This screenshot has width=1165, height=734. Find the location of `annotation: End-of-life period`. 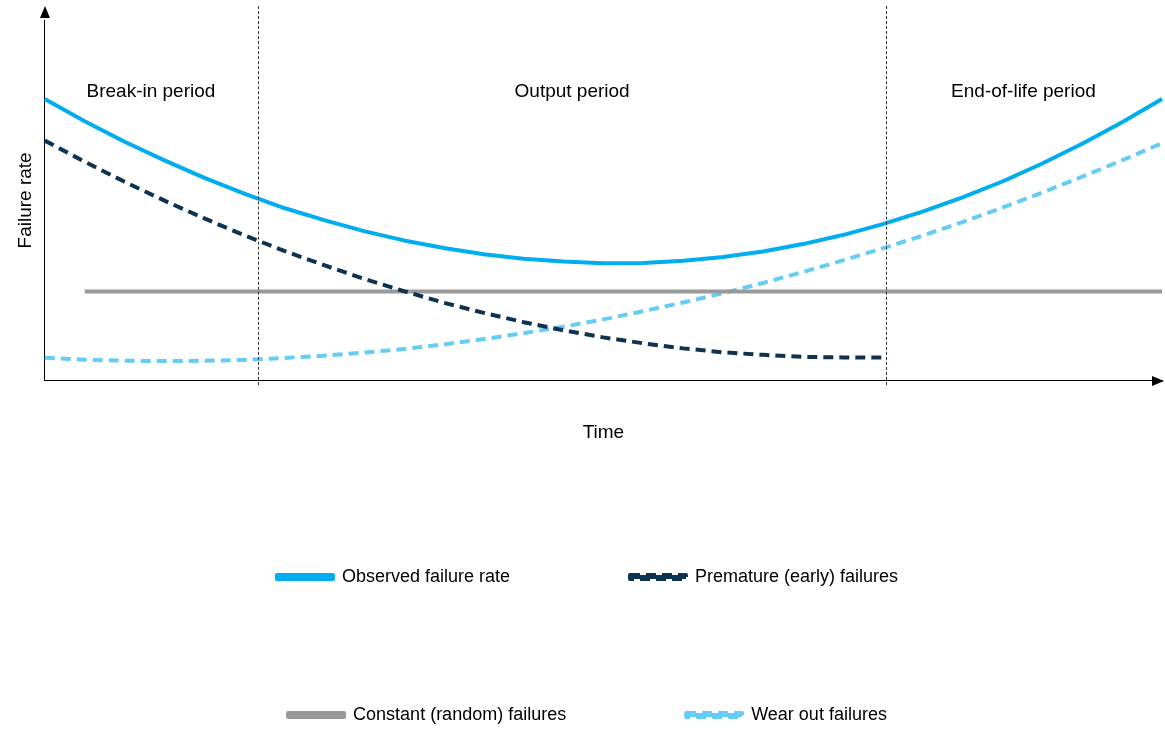

annotation: End-of-life period is located at coordinates (1023, 91).